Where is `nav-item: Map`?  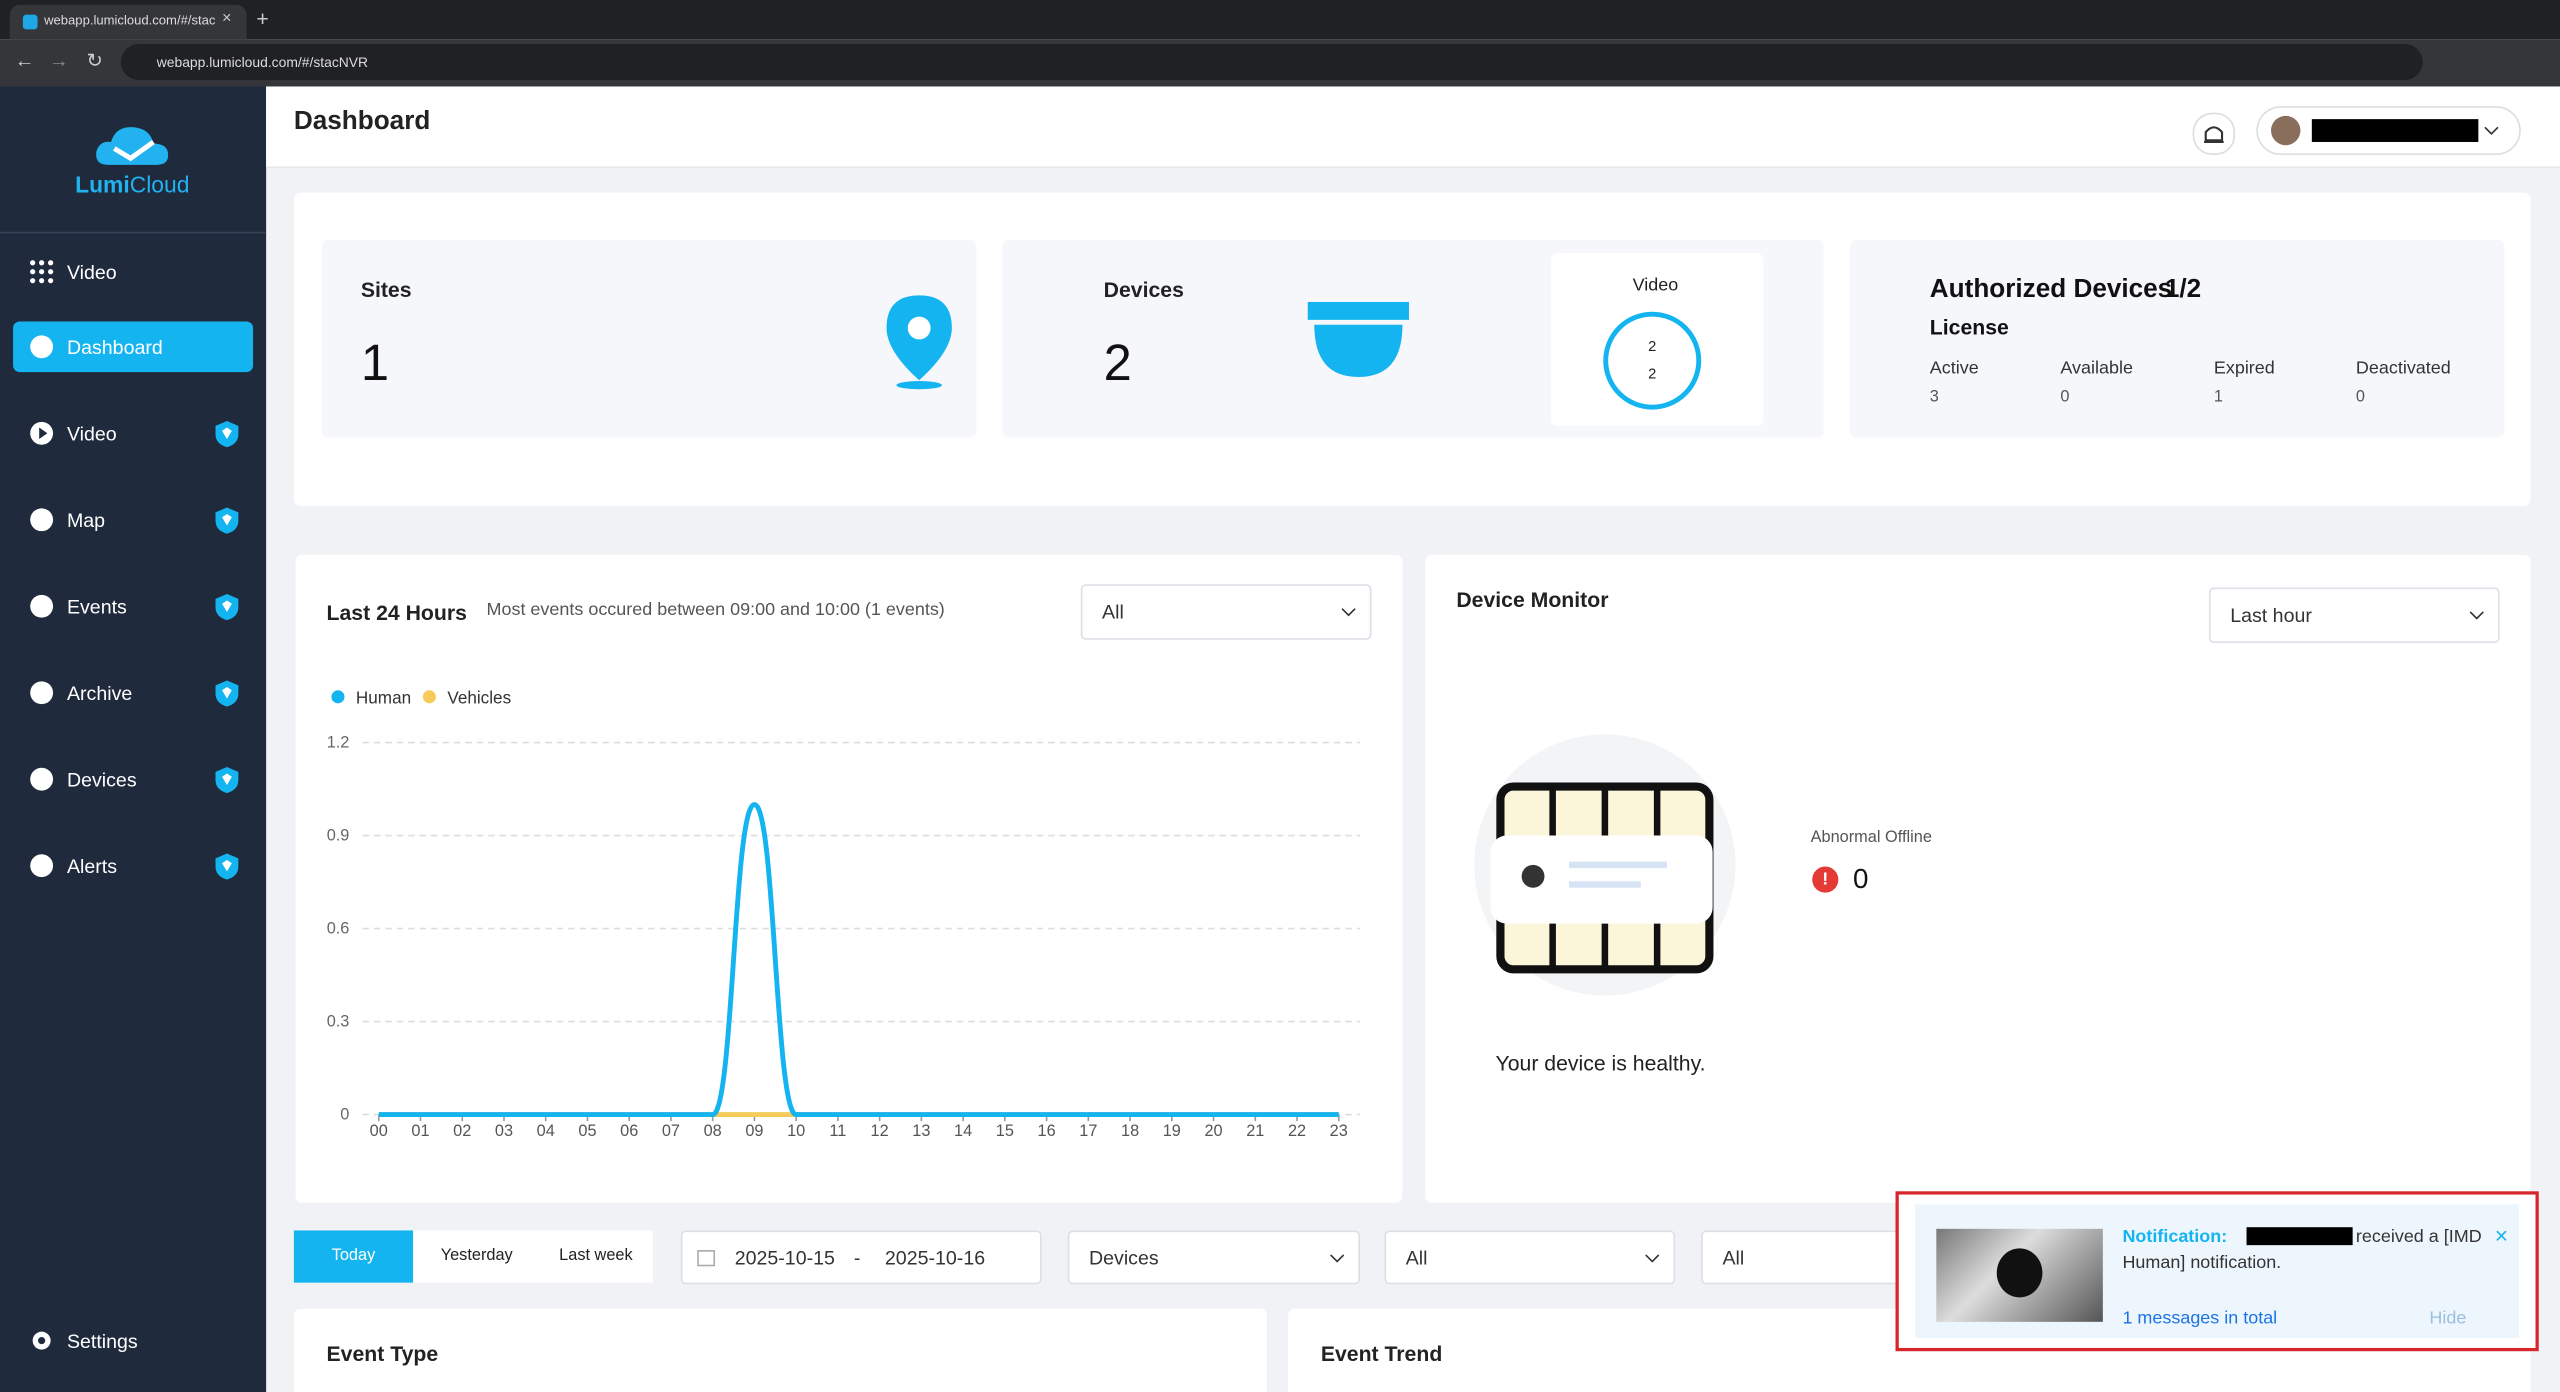
nav-item: Map is located at coordinates (133, 519).